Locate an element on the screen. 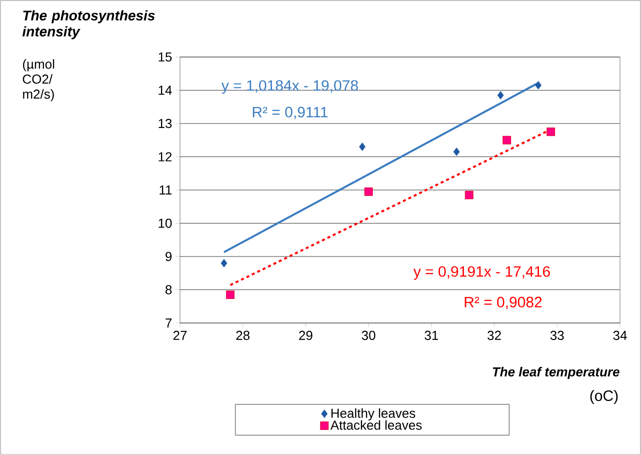 This screenshot has height=455, width=641. y-tick-label: 7 is located at coordinates (169, 323).